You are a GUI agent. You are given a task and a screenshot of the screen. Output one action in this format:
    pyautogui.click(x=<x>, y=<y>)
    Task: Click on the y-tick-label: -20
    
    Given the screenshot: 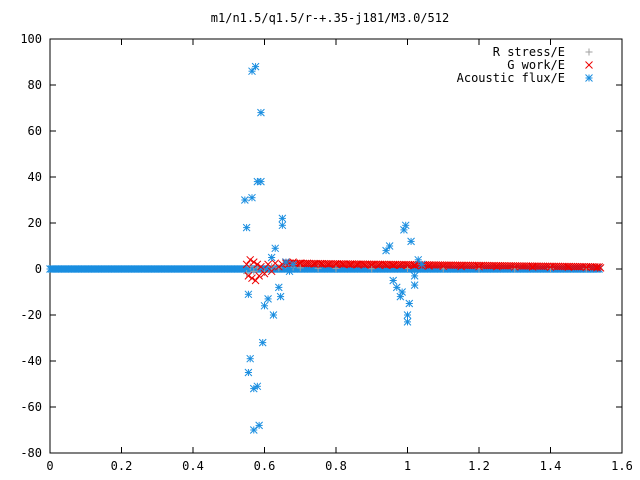 What is the action you would take?
    pyautogui.click(x=31, y=315)
    